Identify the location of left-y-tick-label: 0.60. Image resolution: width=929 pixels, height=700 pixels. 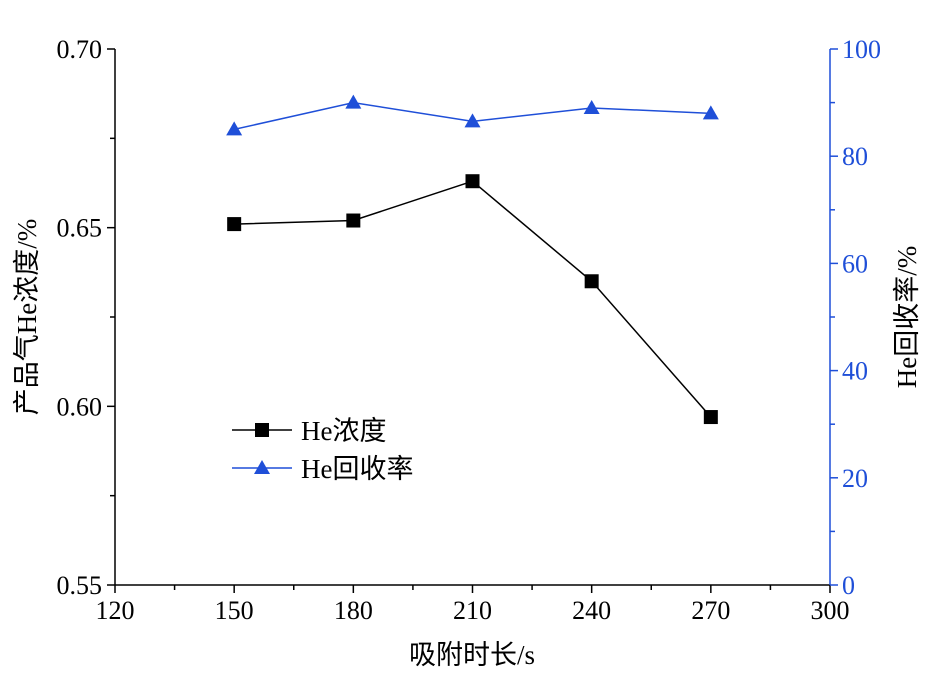
(80, 406).